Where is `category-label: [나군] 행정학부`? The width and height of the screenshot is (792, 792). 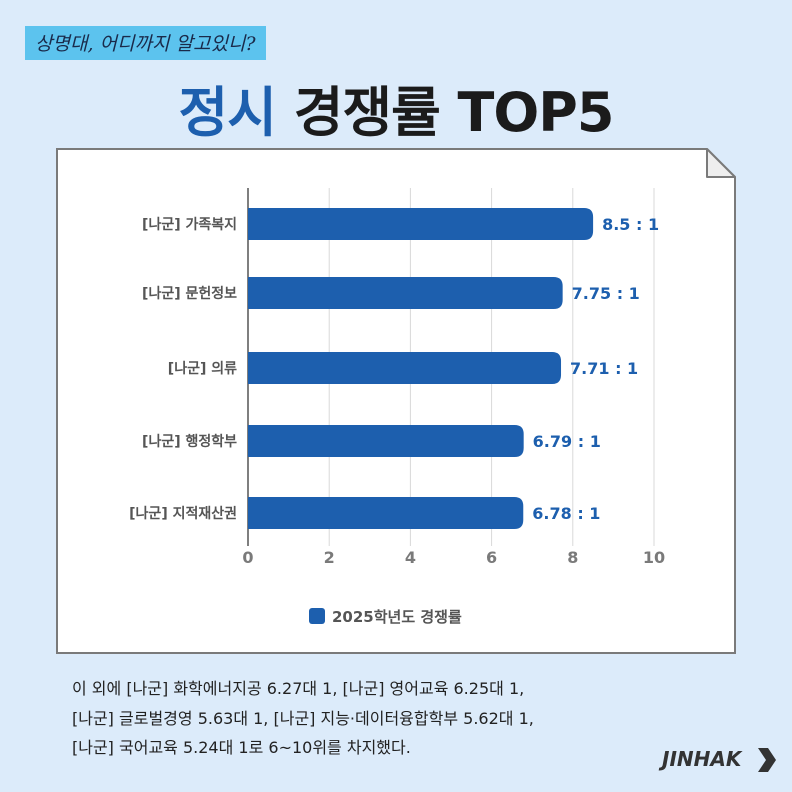
category-label: [나군] 행정학부 is located at coordinates (189, 441).